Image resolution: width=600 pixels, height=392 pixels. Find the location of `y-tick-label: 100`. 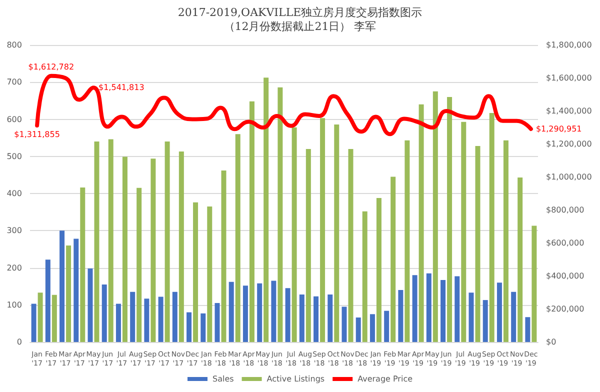

y-tick-label: 100 is located at coordinates (14, 305).